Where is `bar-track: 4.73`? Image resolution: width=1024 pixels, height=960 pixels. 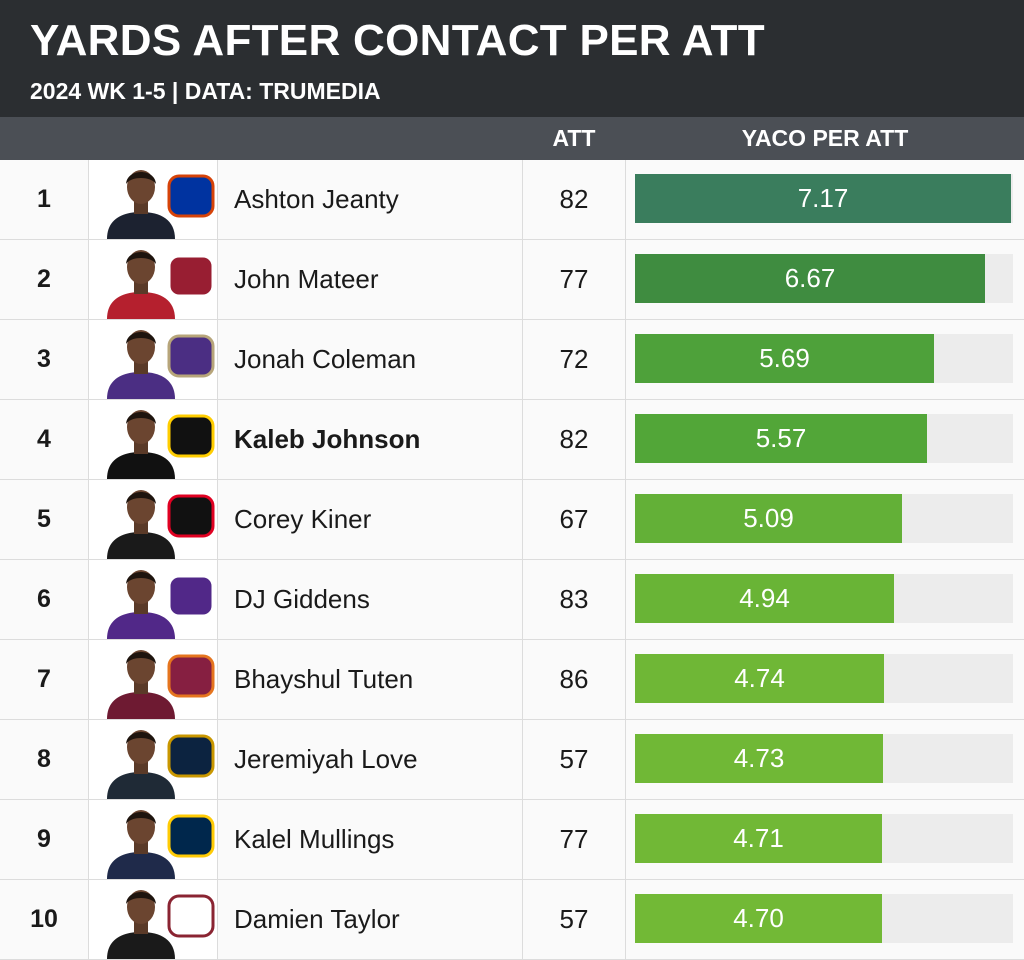 bar-track: 4.73 is located at coordinates (824, 758).